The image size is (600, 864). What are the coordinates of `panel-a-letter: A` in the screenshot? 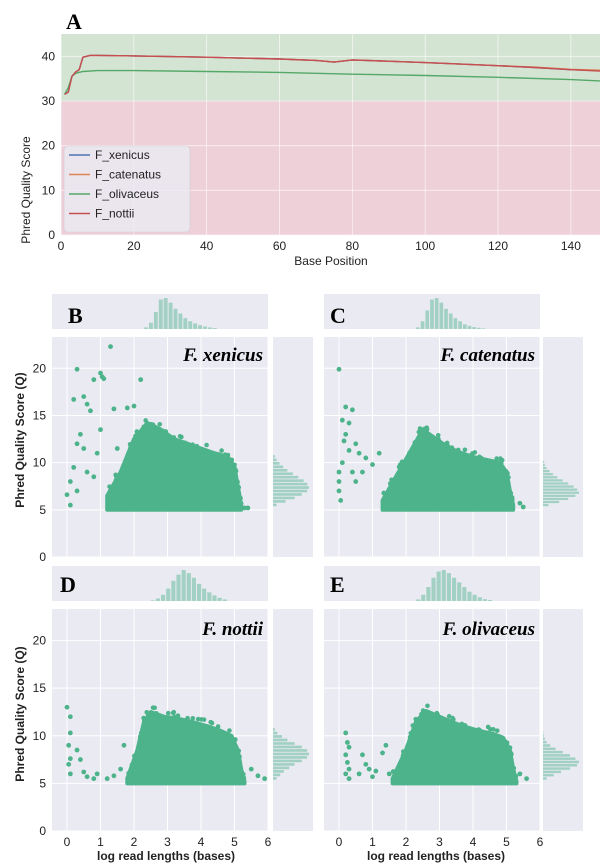 It's located at (74, 21).